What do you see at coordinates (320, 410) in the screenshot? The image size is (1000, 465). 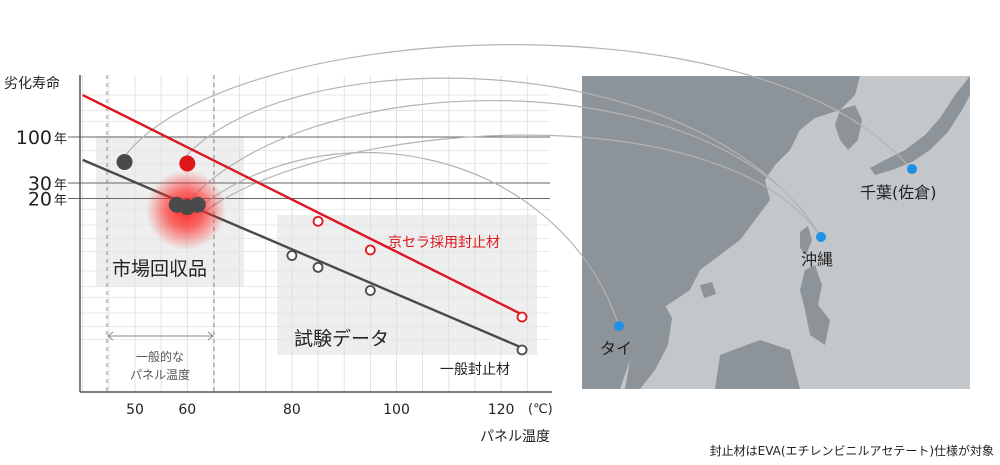 I see `x-tick-labels: 50 60 80 100 120` at bounding box center [320, 410].